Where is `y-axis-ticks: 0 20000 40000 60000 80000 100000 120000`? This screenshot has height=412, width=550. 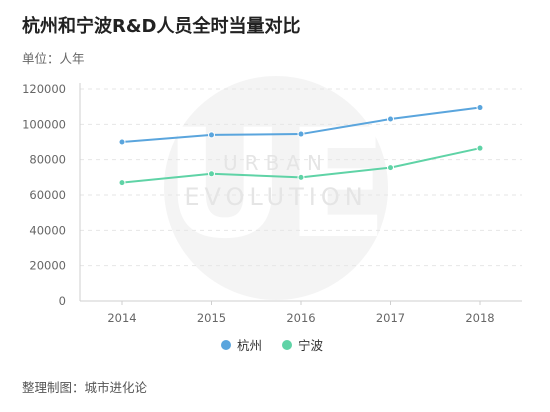 y-axis-ticks: 0 20000 40000 60000 80000 100000 120000 is located at coordinates (44, 195).